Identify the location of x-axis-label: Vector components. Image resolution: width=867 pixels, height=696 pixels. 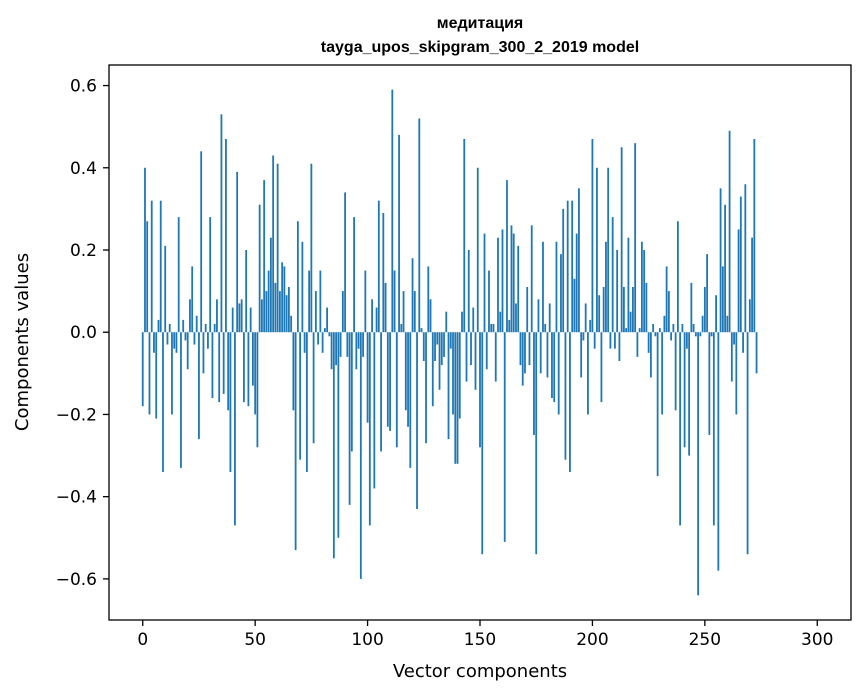
(480, 671).